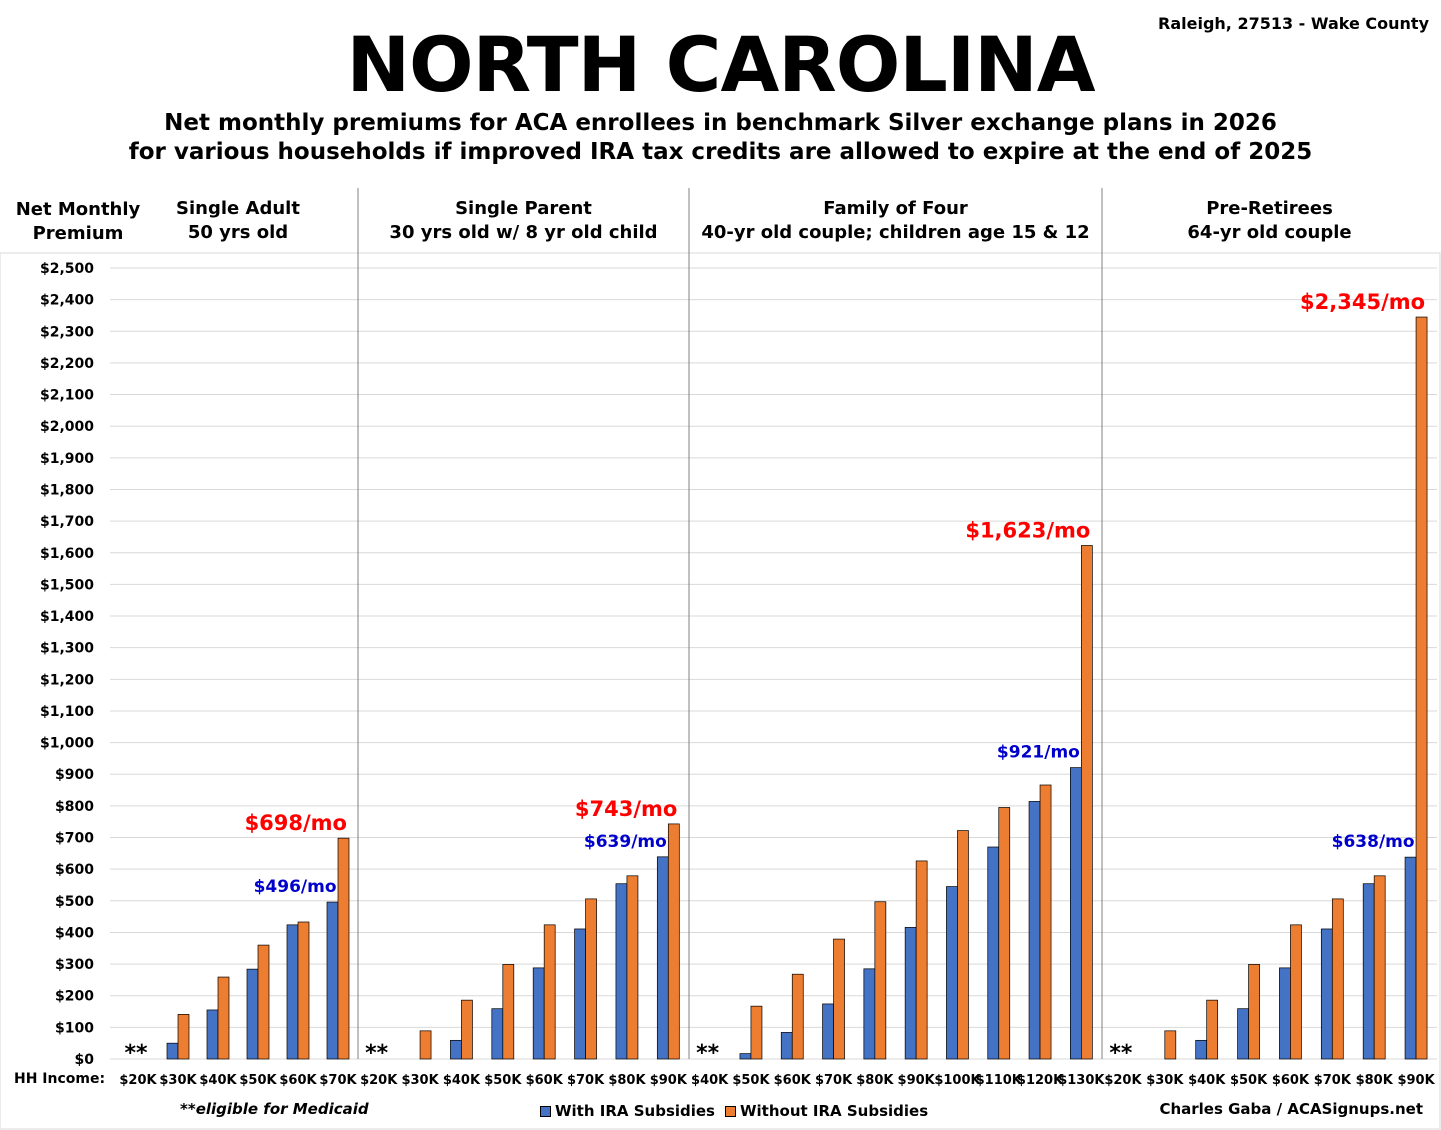 This screenshot has width=1441, height=1130. What do you see at coordinates (67, 364) in the screenshot?
I see `y-tick-label: $2,200` at bounding box center [67, 364].